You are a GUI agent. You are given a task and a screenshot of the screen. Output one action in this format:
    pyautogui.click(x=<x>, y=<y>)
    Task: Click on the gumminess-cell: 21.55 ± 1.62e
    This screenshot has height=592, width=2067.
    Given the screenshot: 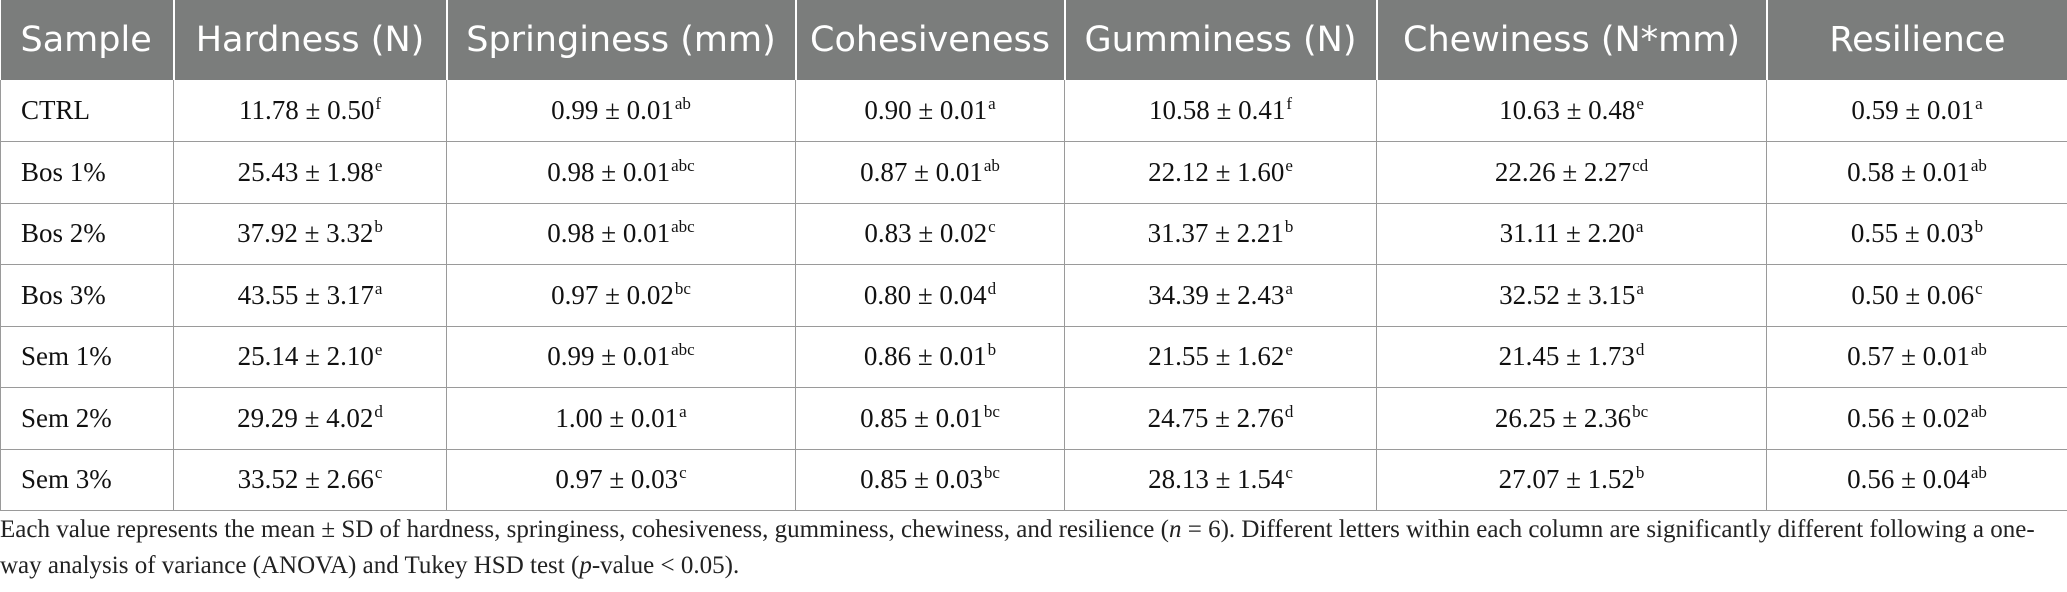 What is the action you would take?
    pyautogui.click(x=1220, y=357)
    